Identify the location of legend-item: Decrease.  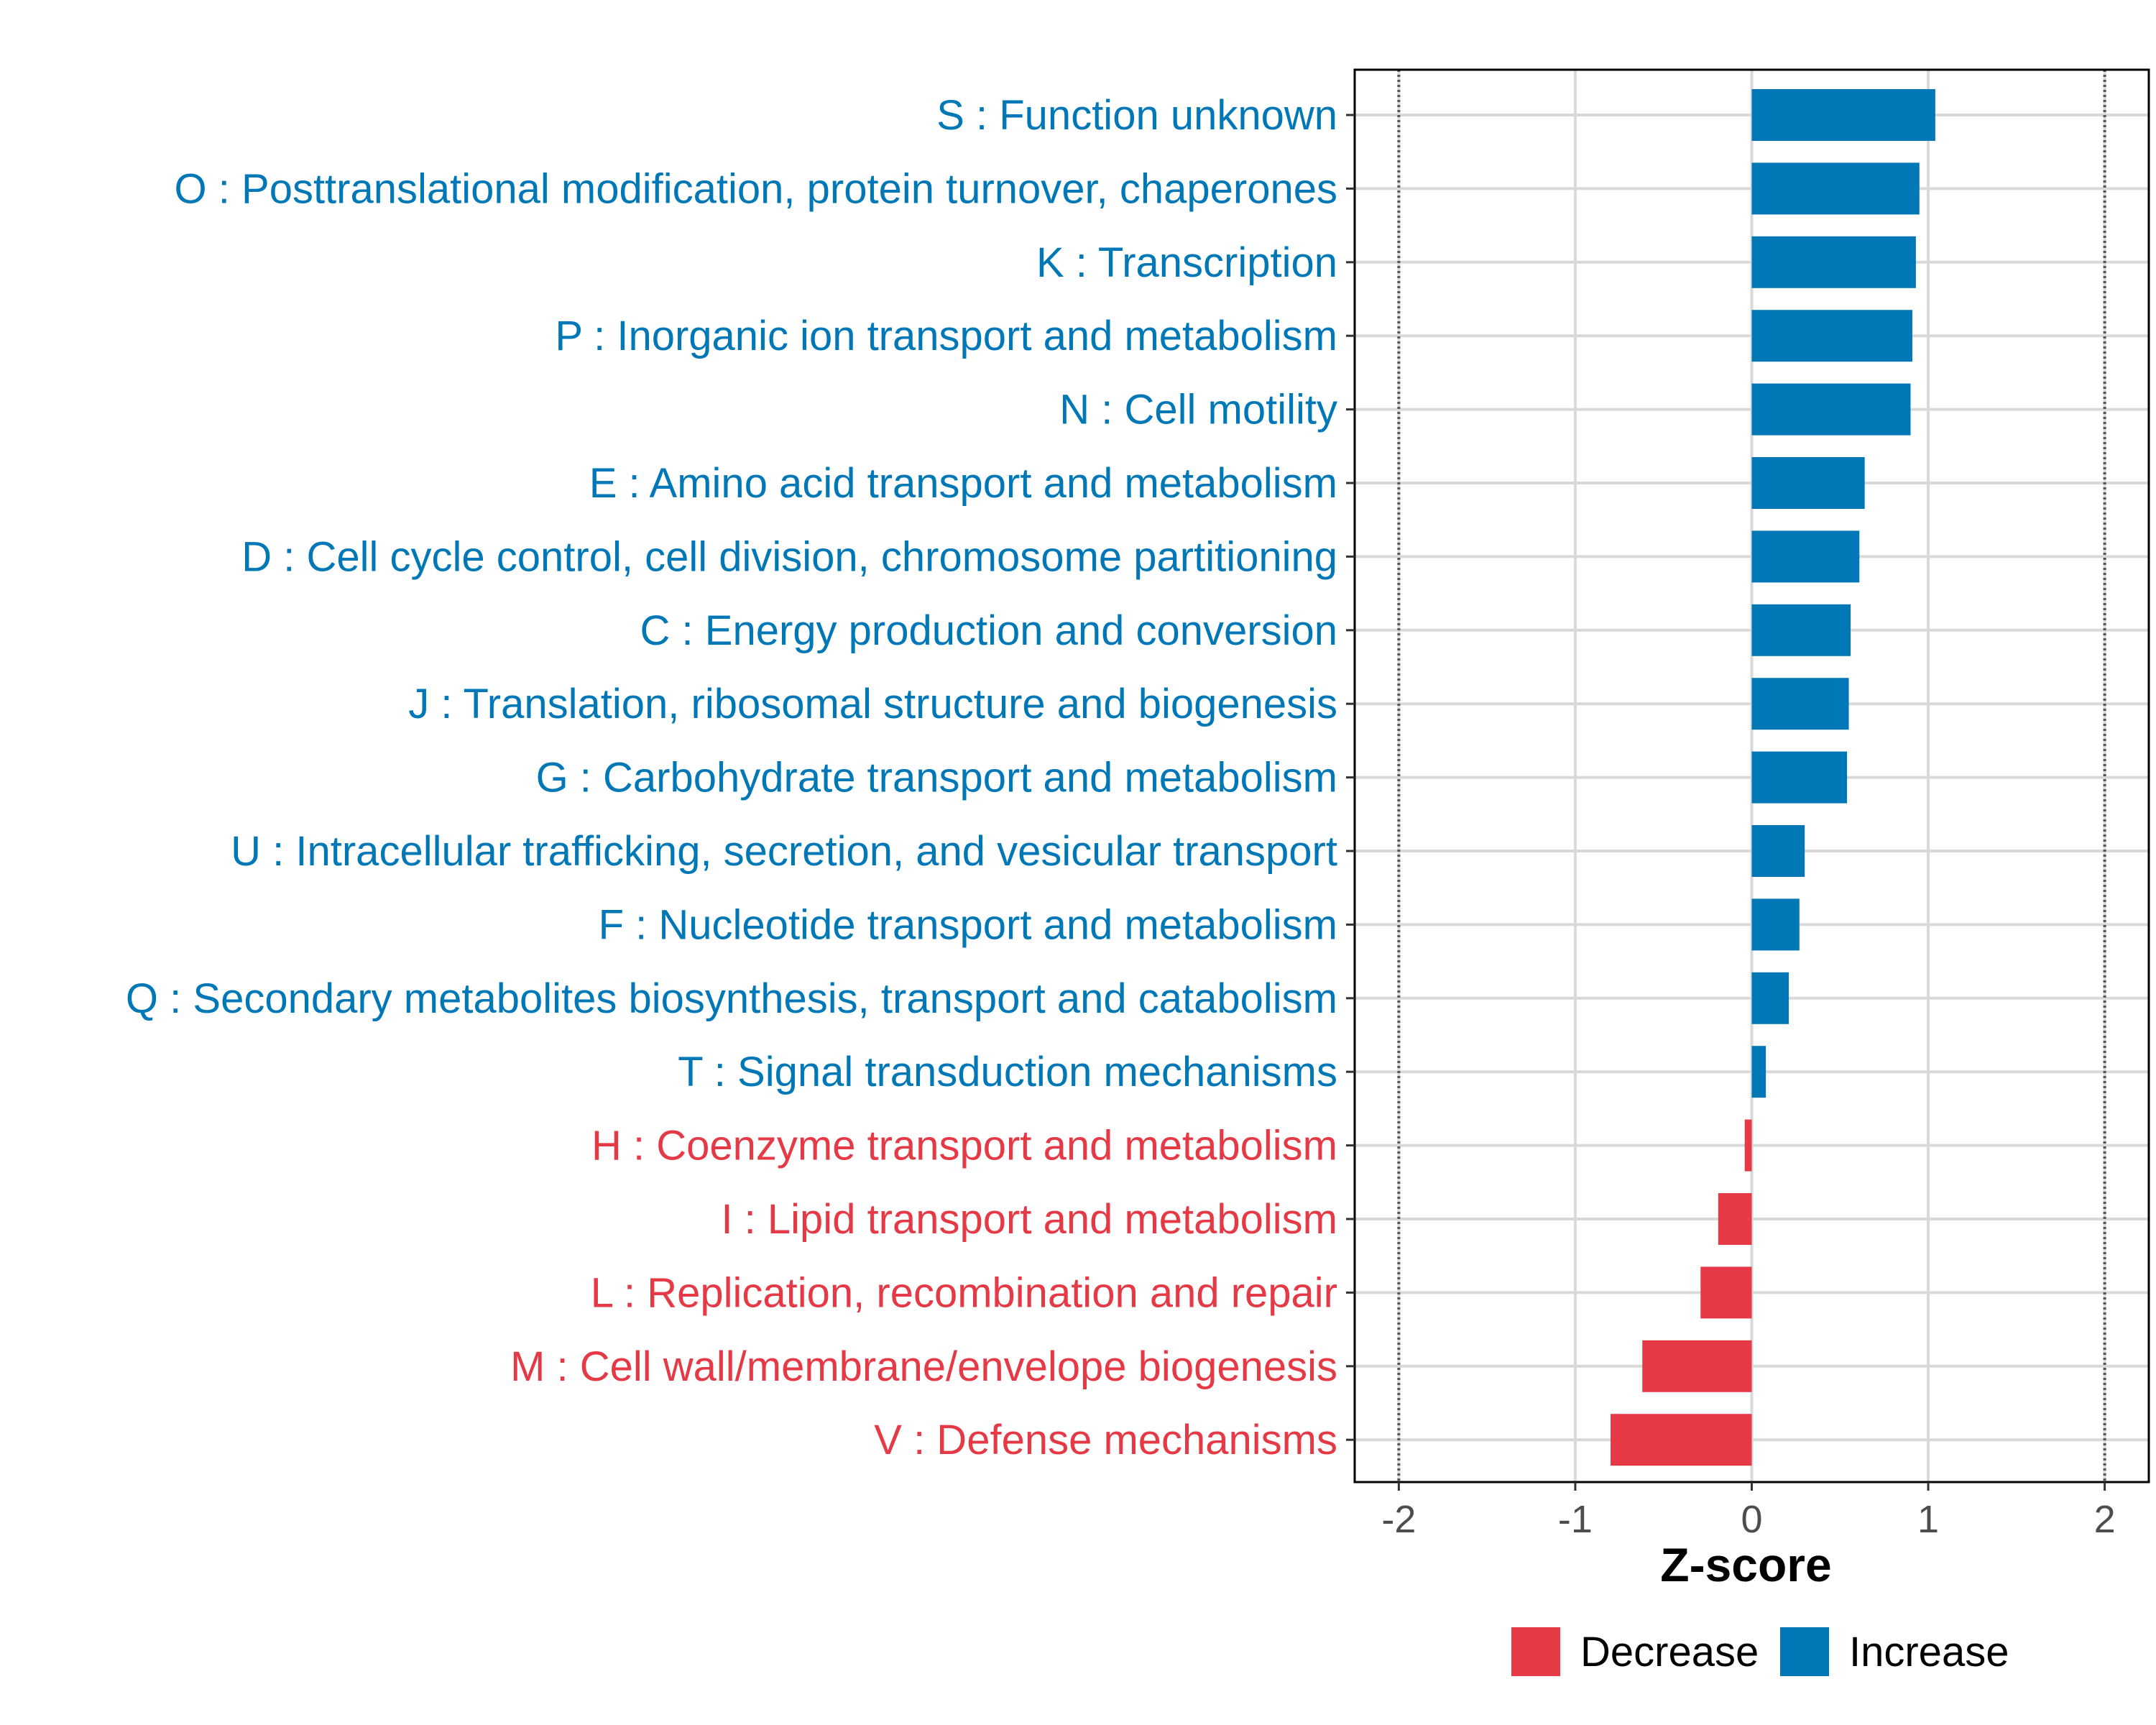
(1635, 1651).